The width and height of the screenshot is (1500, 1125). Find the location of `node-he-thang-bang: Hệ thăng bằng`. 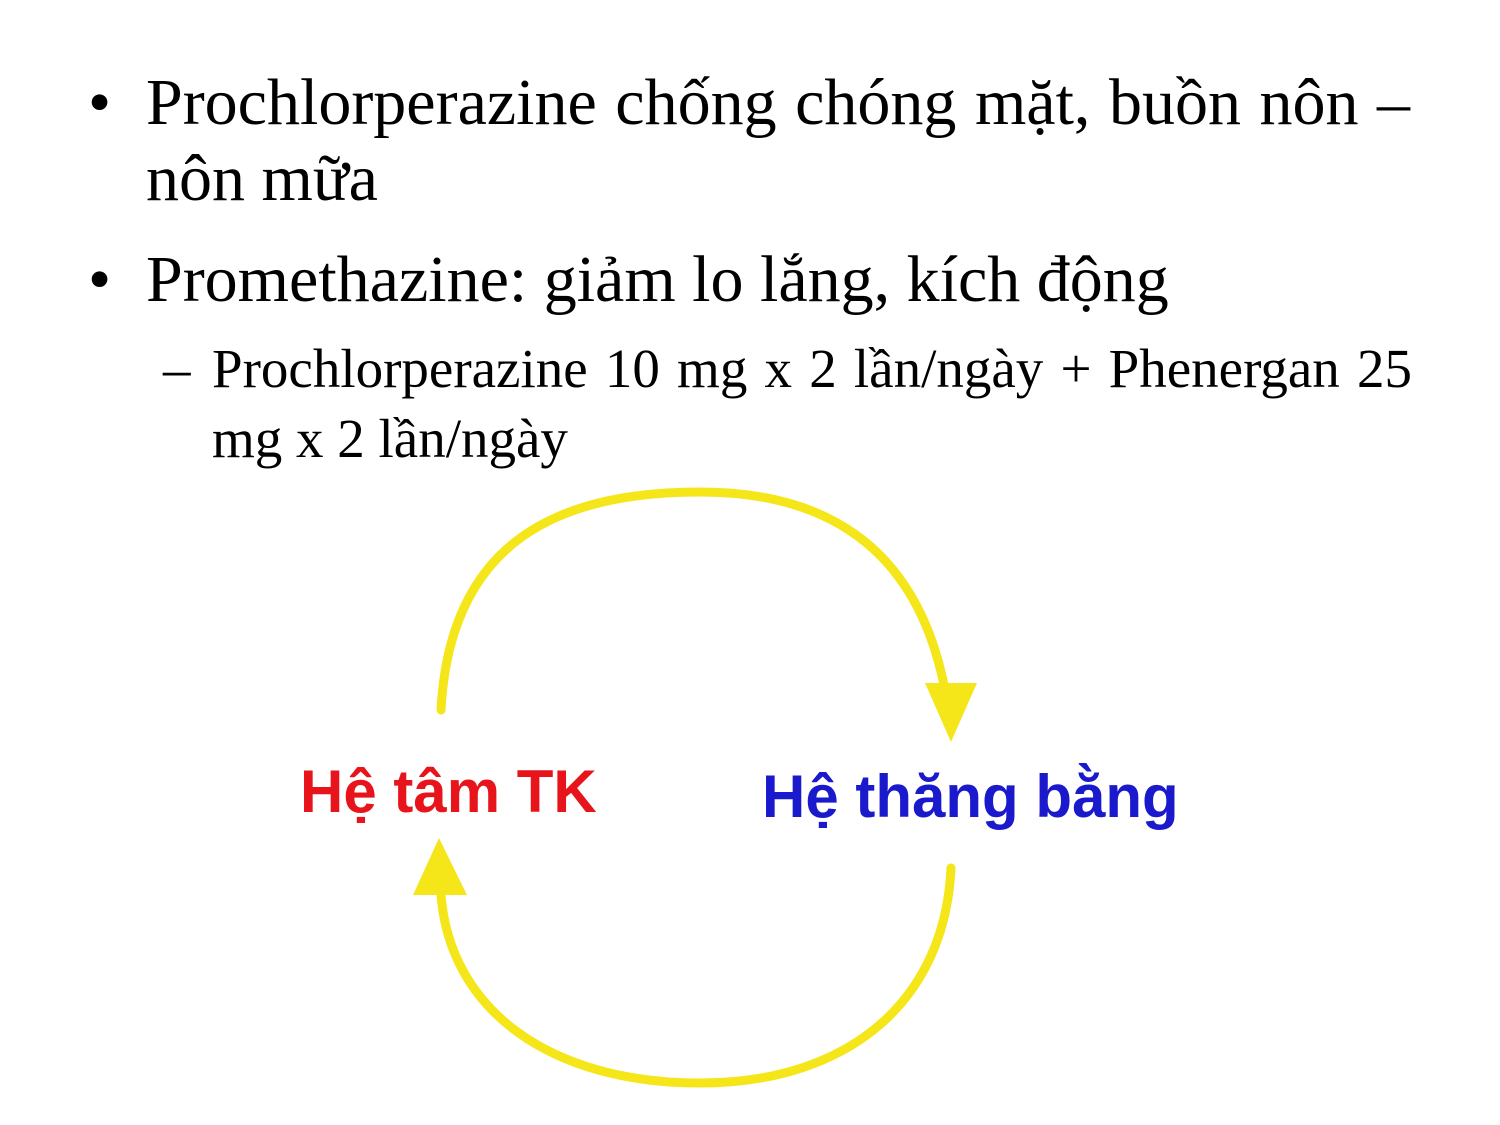

node-he-thang-bang: Hệ thăng bằng is located at coordinates (970, 796).